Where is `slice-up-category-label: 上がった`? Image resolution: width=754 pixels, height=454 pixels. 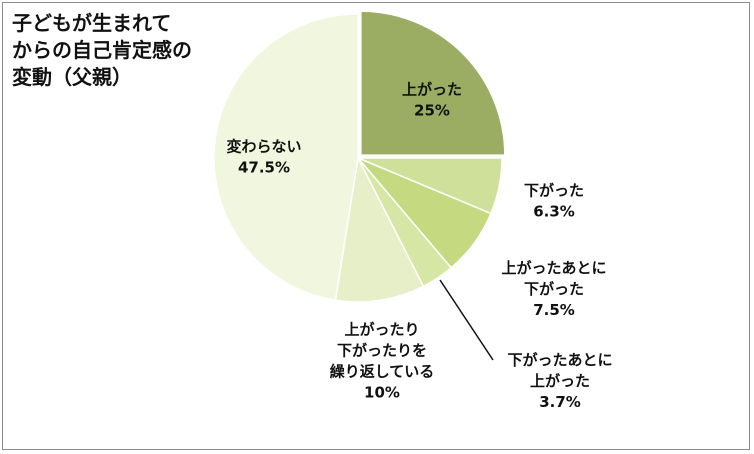
slice-up-category-label: 上がった is located at coordinates (432, 90).